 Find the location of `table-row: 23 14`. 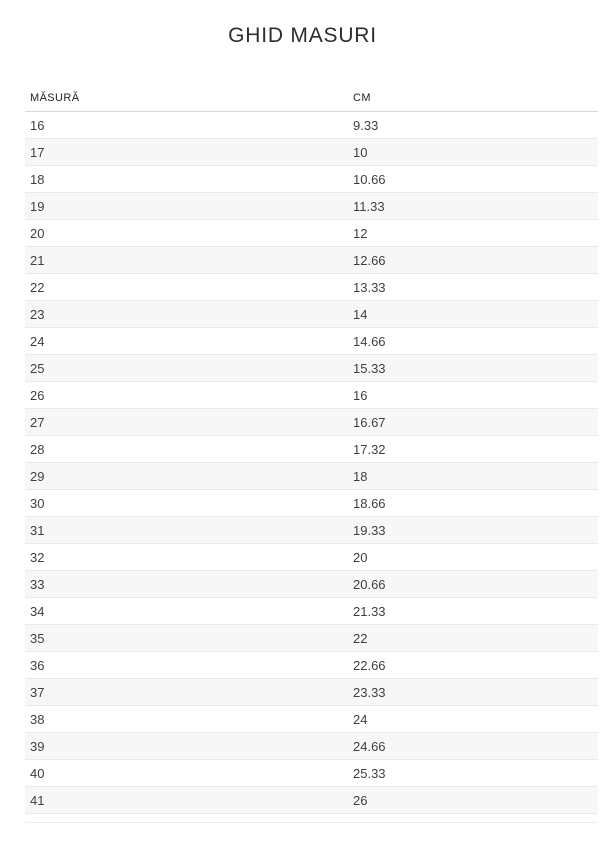

table-row: 23 14 is located at coordinates (311, 314).